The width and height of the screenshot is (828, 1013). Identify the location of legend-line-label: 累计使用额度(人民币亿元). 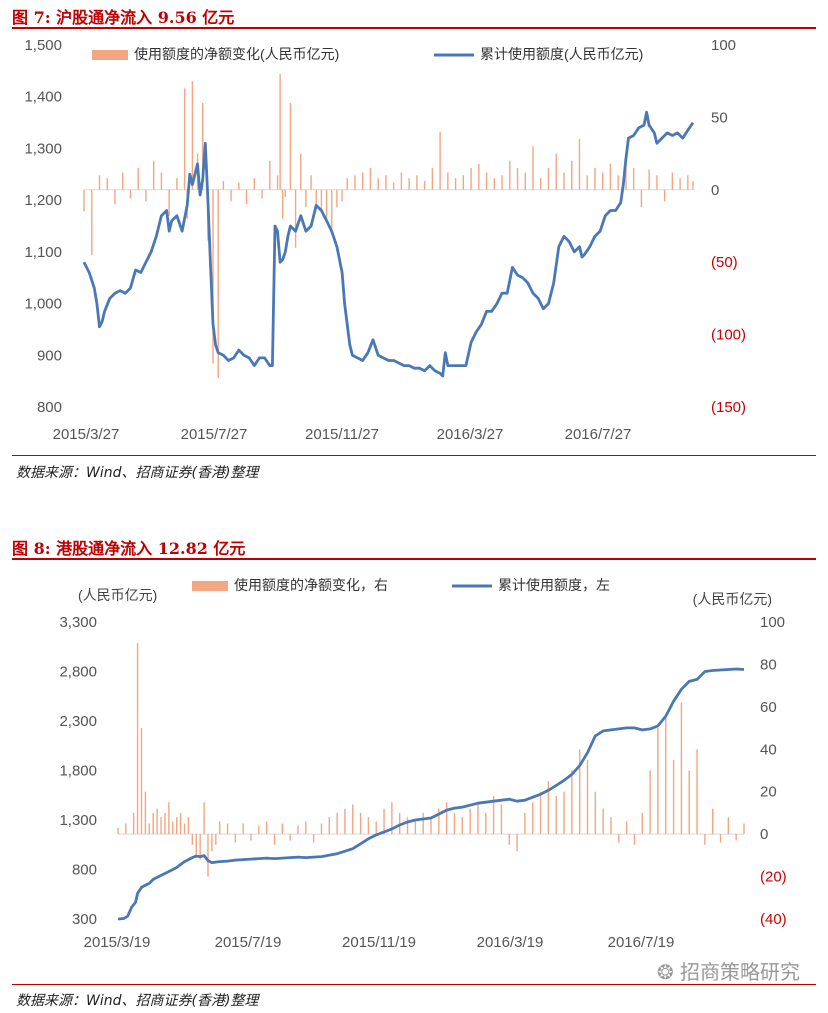
(561, 54).